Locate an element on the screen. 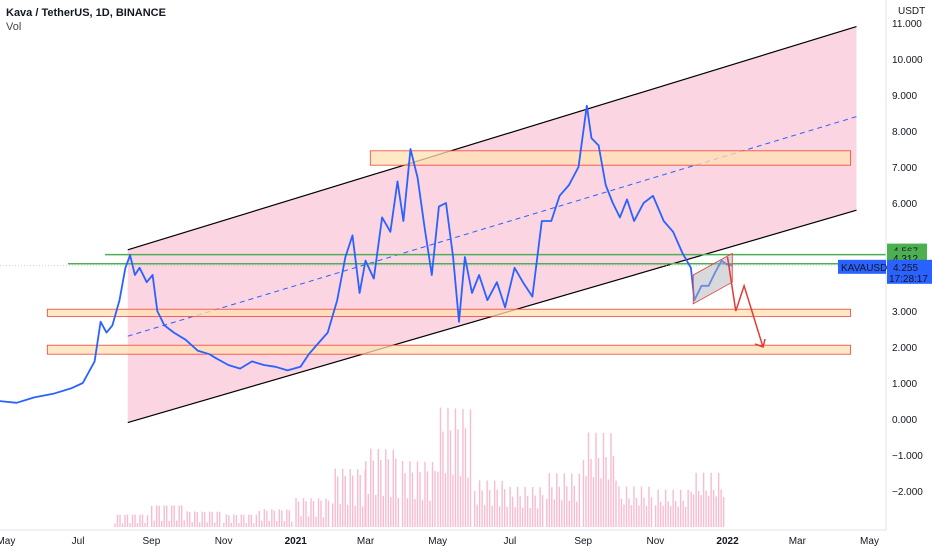 The image size is (932, 550). price-tick-label: 11.000 is located at coordinates (907, 24).